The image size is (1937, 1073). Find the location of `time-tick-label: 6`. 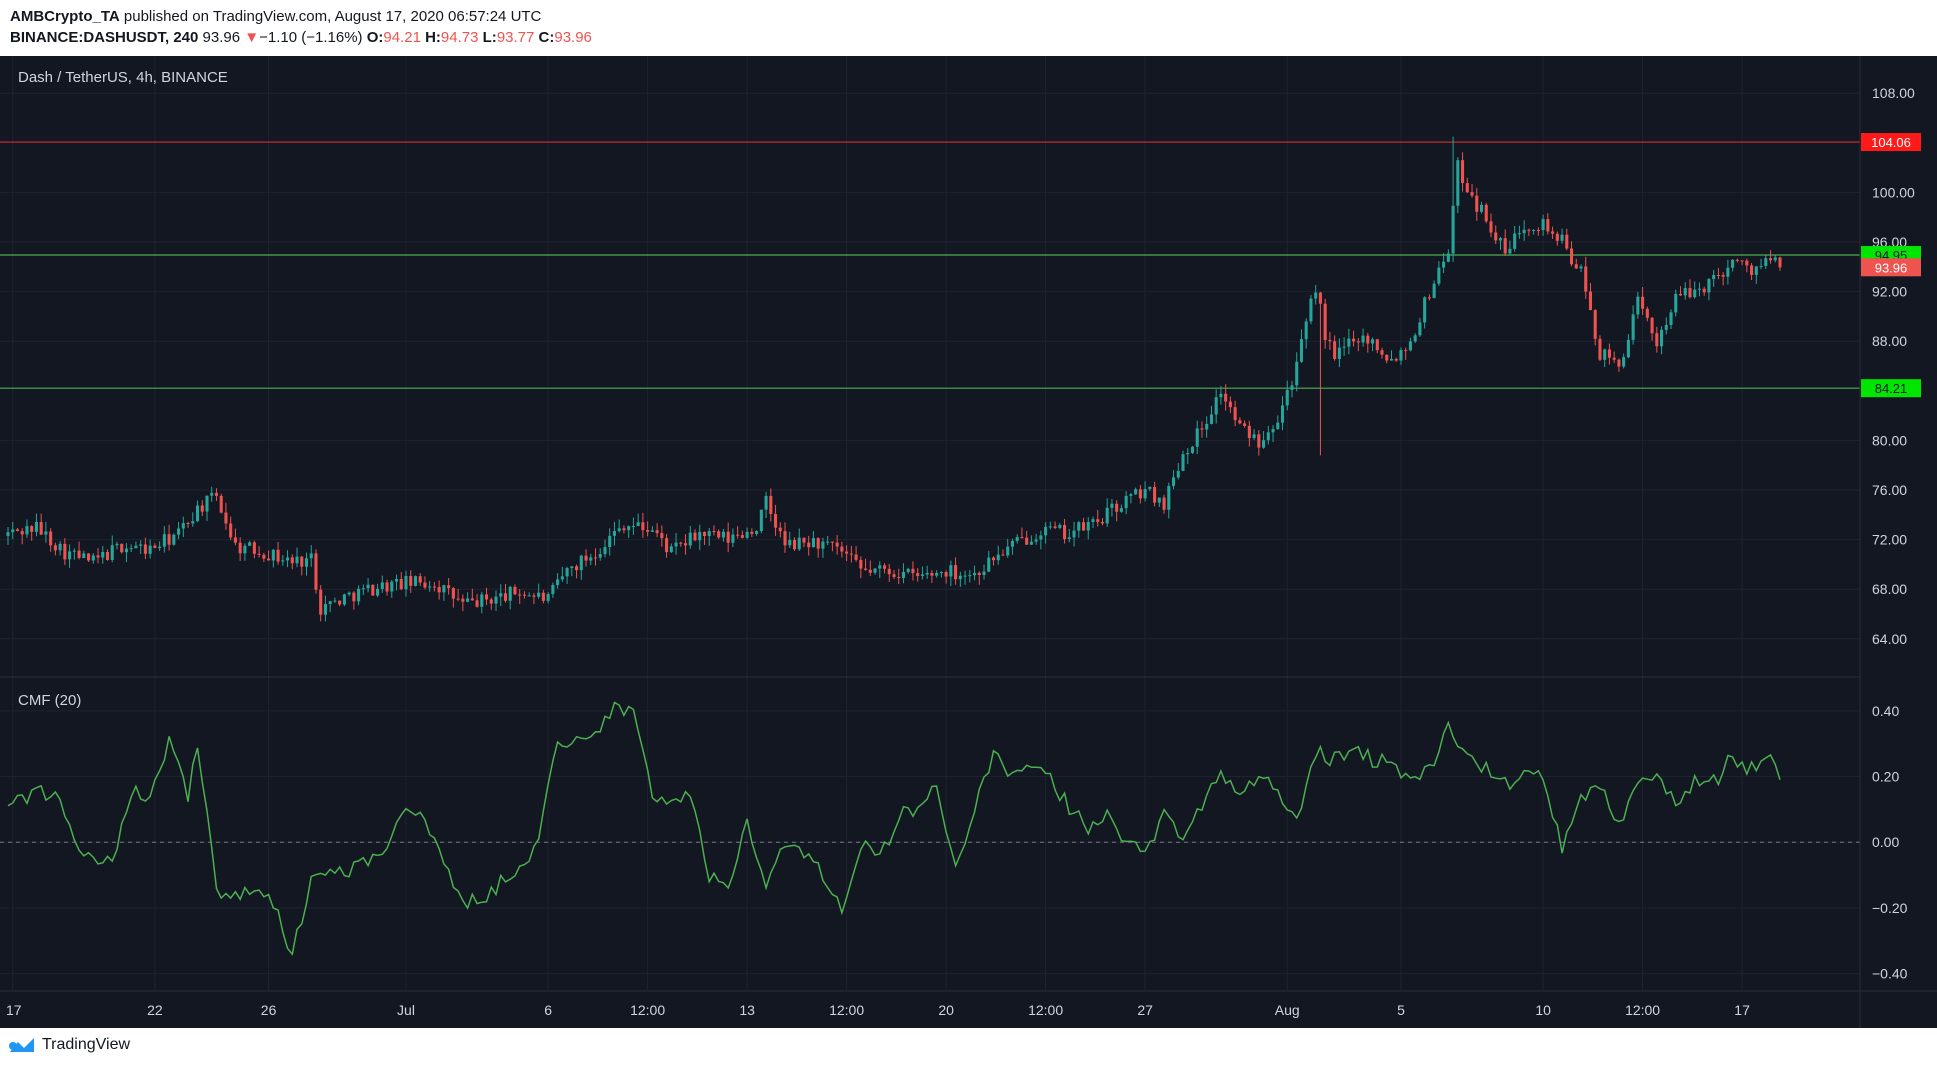

time-tick-label: 6 is located at coordinates (548, 1010).